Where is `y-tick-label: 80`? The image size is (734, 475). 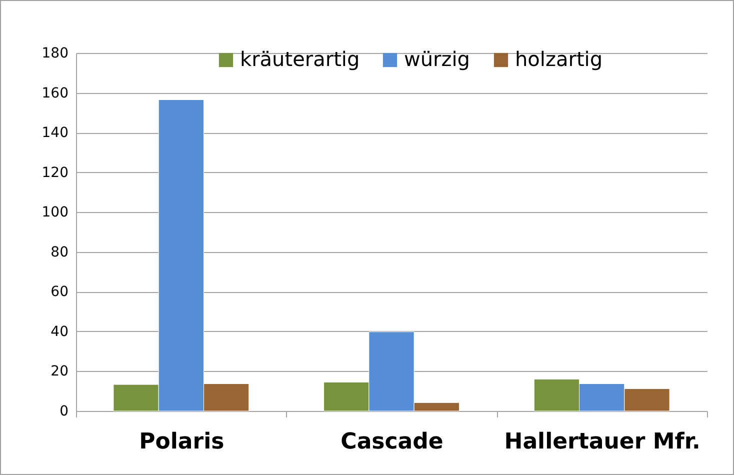 y-tick-label: 80 is located at coordinates (59, 252).